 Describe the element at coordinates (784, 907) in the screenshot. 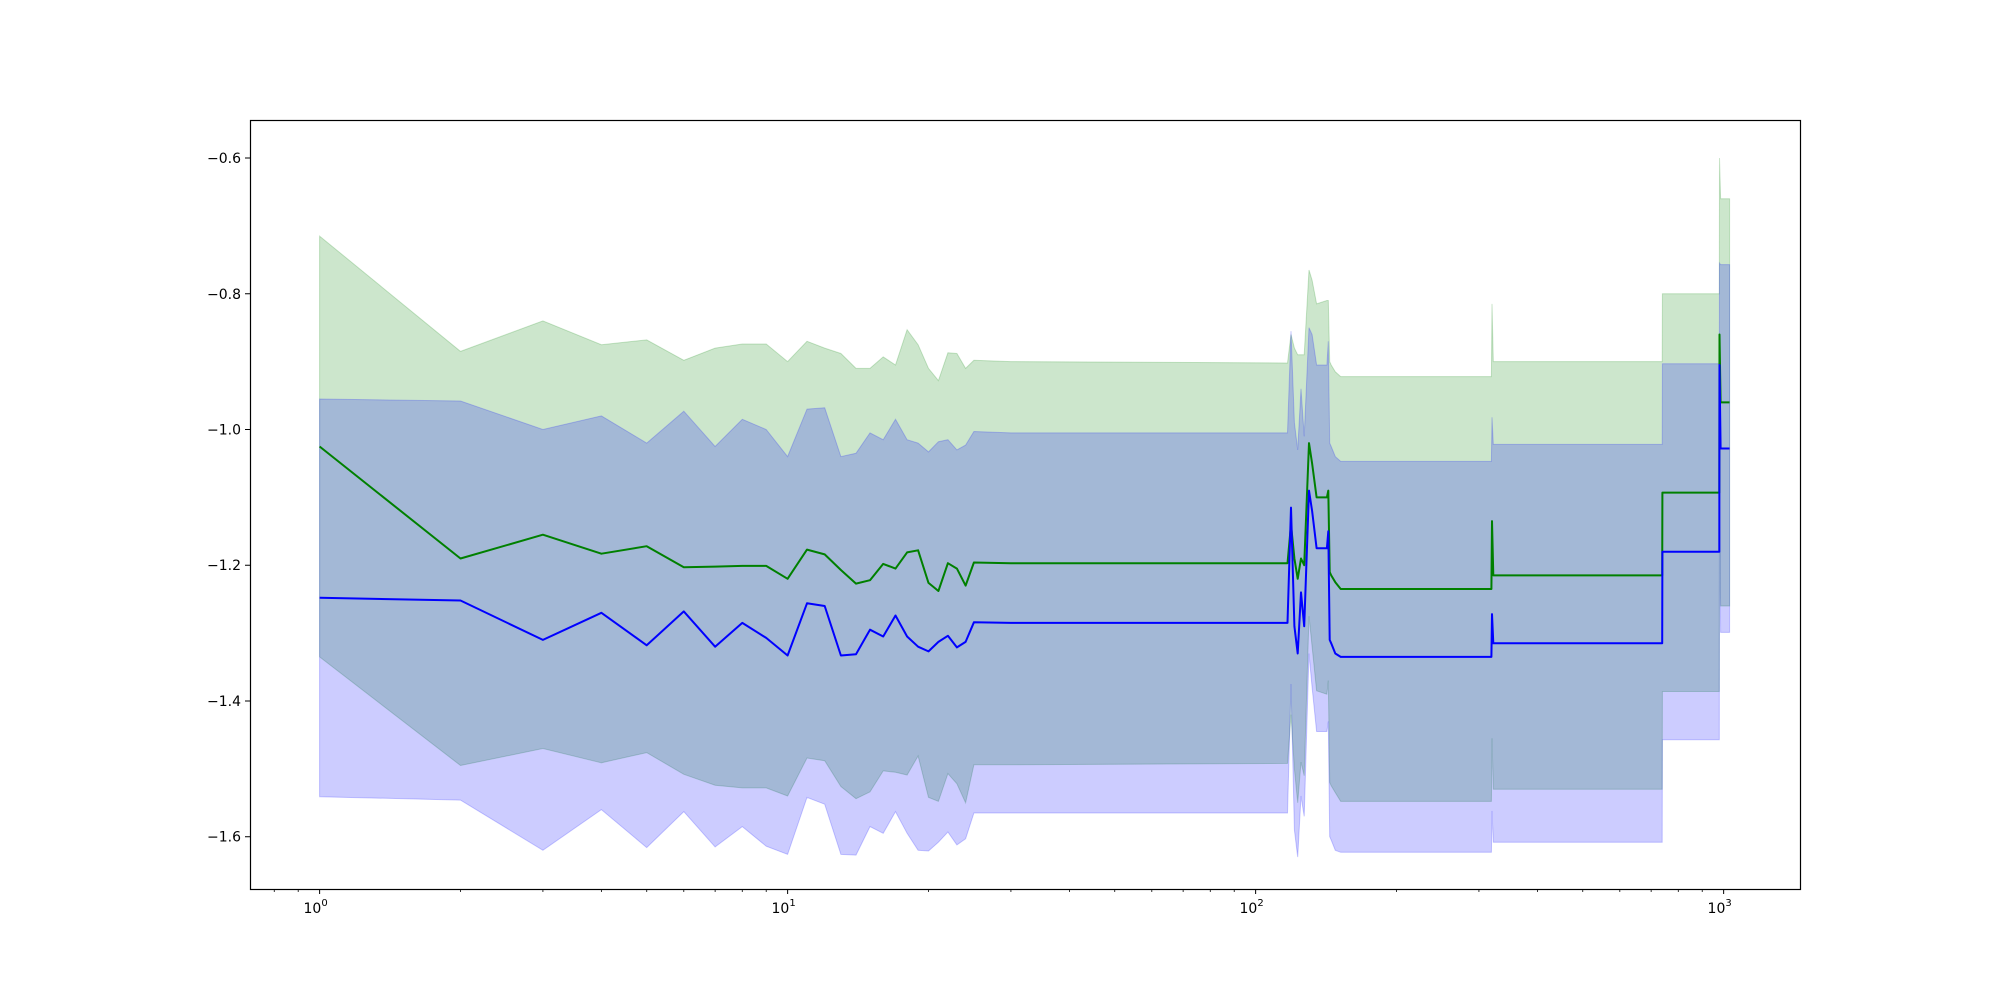

I see `x-tick-label: 10¹` at that location.